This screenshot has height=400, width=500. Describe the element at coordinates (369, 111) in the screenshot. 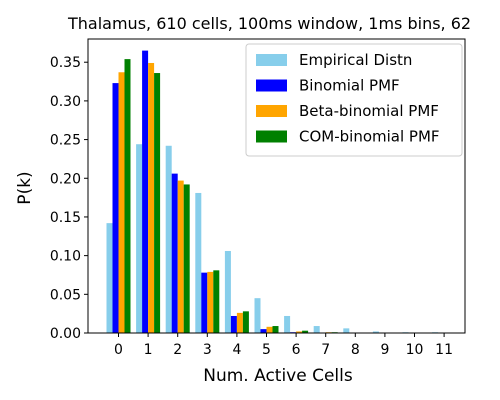

I see `legend-label: Beta-binomial PMF` at that location.